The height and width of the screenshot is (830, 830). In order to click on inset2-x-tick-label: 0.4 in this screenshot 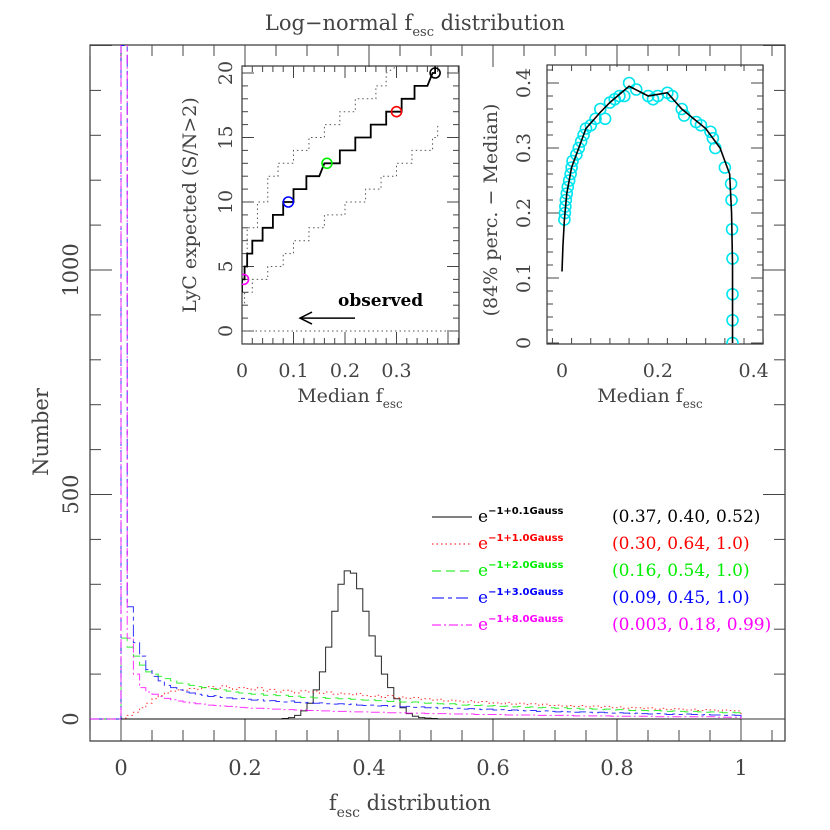, I will do `click(753, 371)`.